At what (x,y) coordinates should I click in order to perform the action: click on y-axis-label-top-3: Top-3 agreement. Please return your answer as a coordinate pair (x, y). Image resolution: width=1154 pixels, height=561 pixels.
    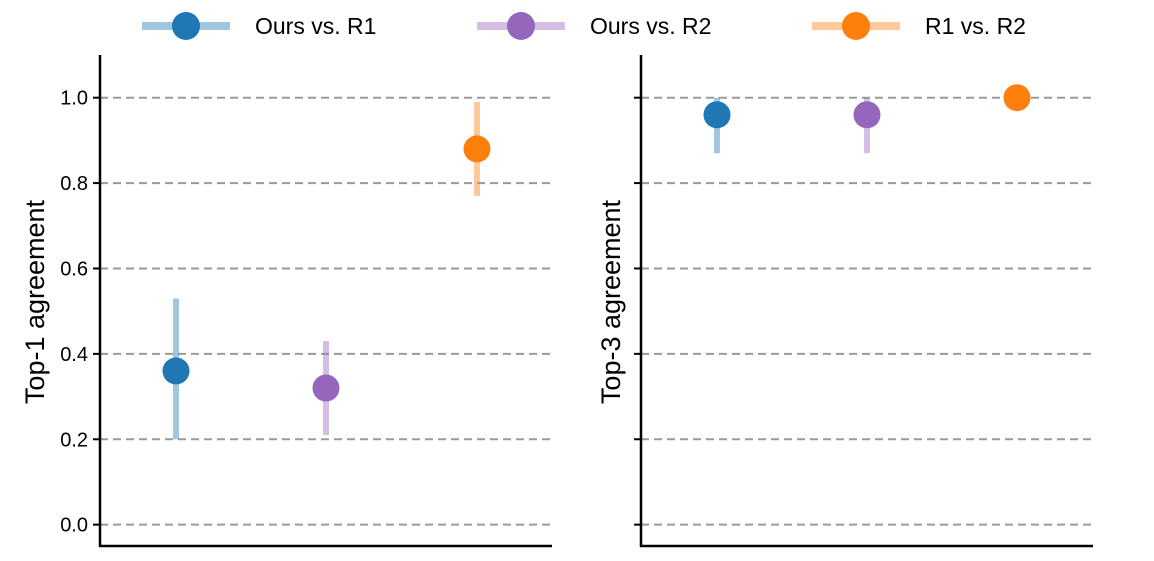
    Looking at the image, I should click on (611, 301).